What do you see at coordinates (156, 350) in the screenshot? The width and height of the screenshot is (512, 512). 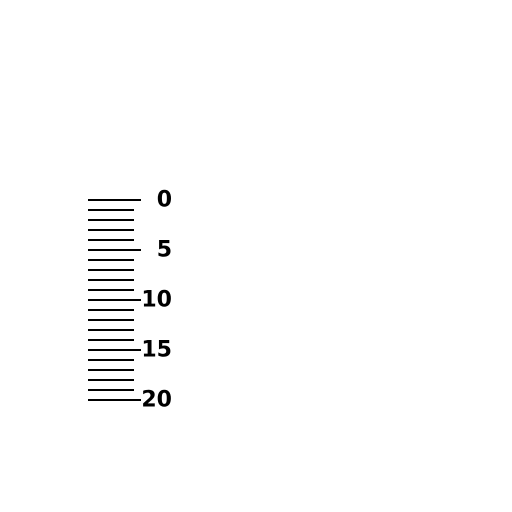 I see `tick-label-15: 15` at bounding box center [156, 350].